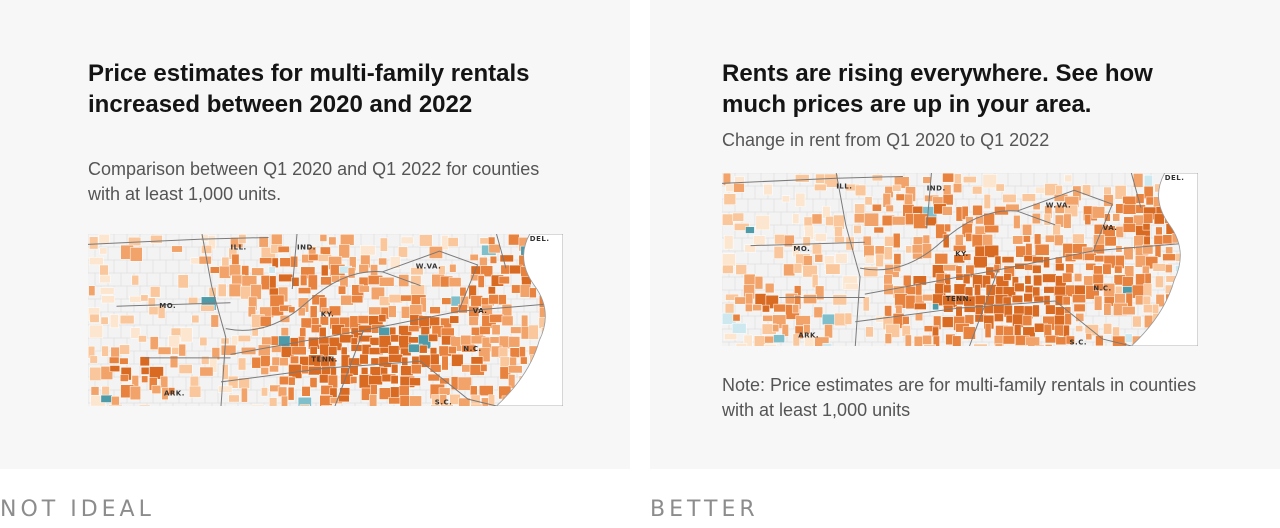 This screenshot has width=1280, height=528. What do you see at coordinates (540, 239) in the screenshot?
I see `state-label: DEL.` at bounding box center [540, 239].